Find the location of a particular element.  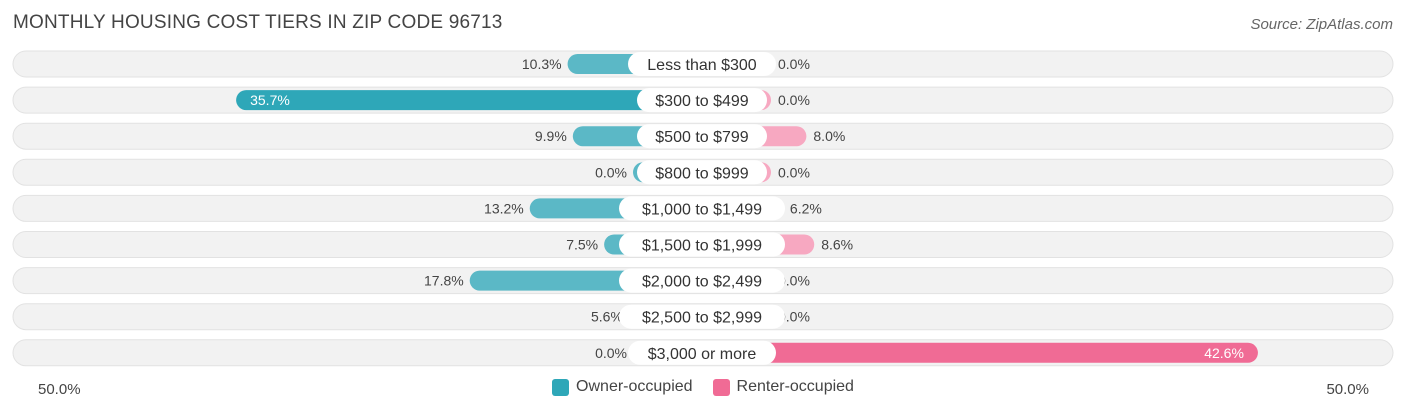

legend: Owner-occupied Renter-occupied is located at coordinates (703, 387).